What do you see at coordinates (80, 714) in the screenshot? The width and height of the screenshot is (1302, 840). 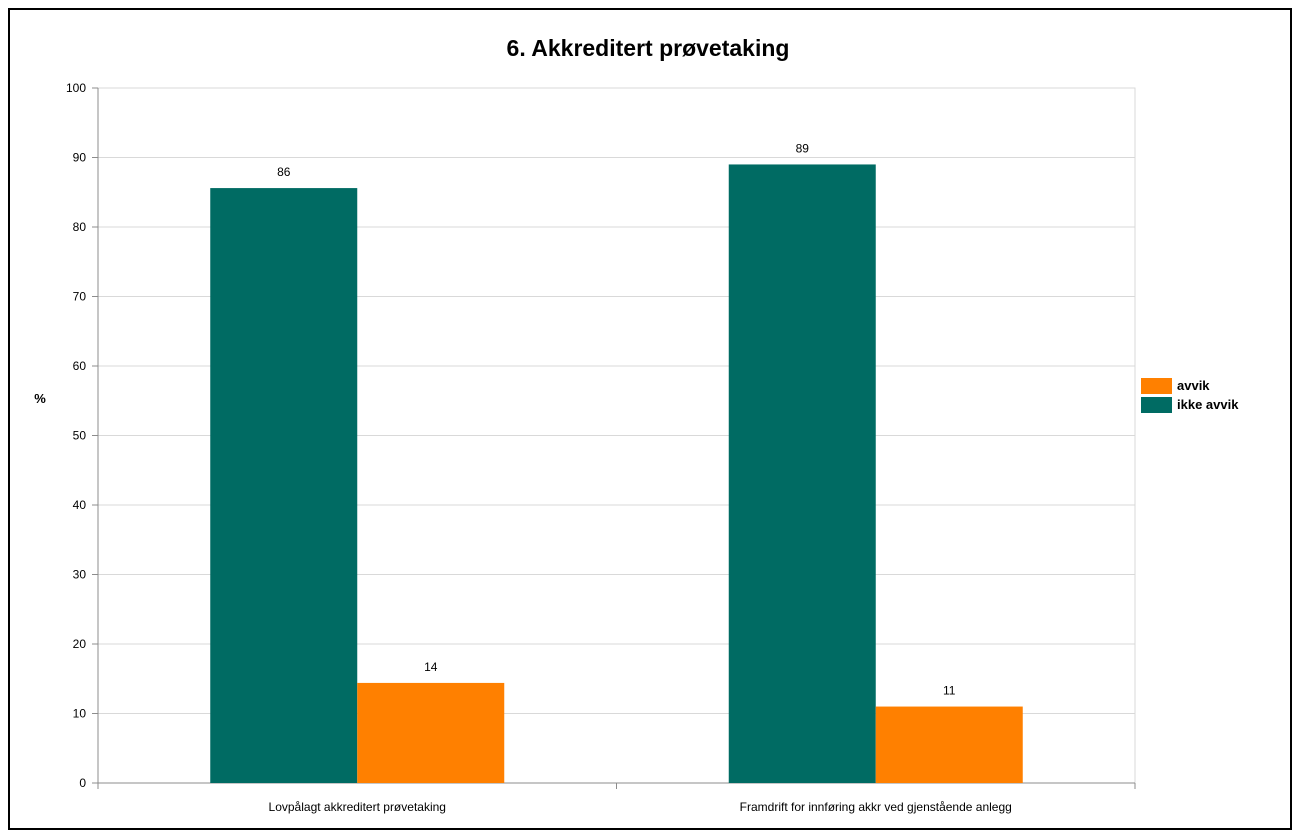 I see `y-tick-label: 10` at bounding box center [80, 714].